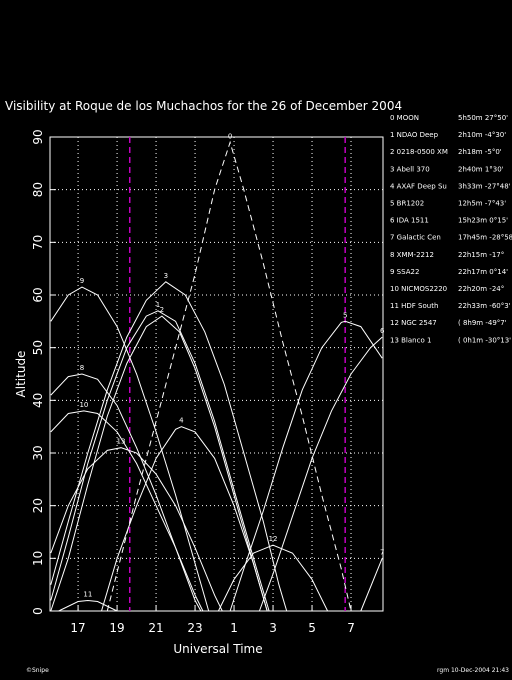 The image size is (512, 680). I want to click on legend-coords: 2h40m 1°30', so click(481, 169).